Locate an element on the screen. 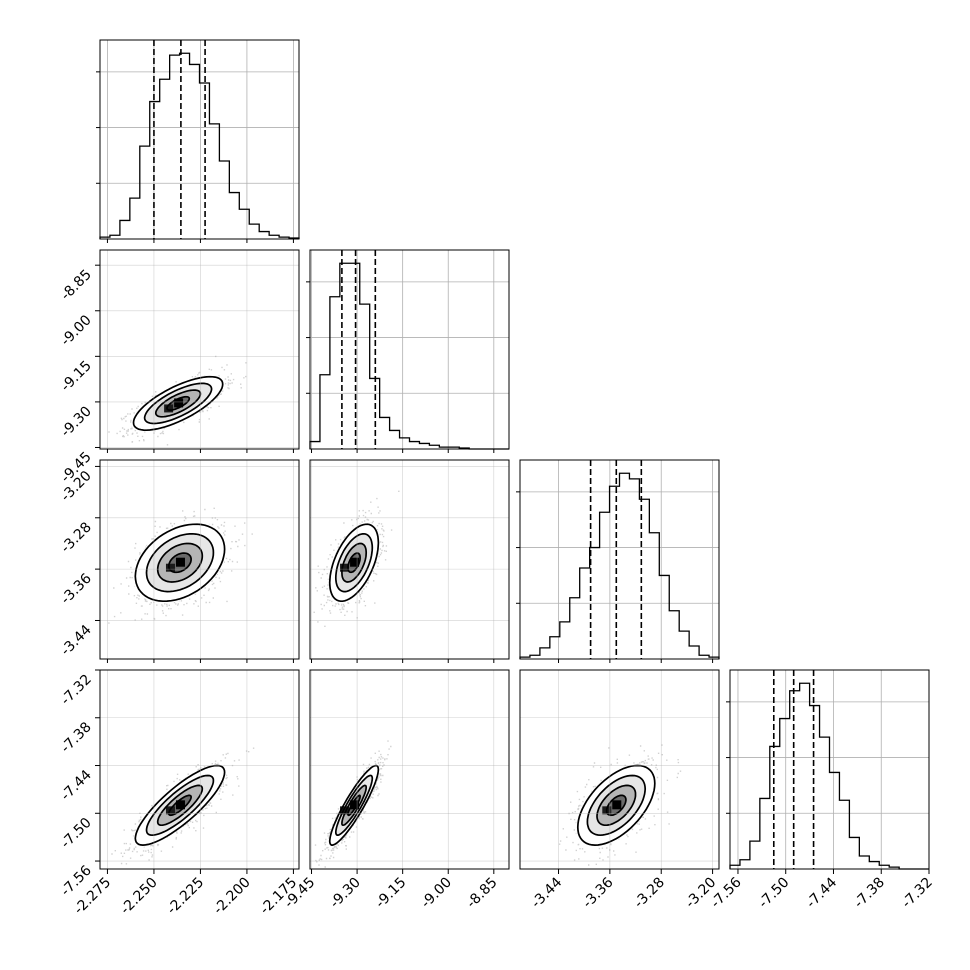  x-tick-label: -3.44 is located at coordinates (546, 892).